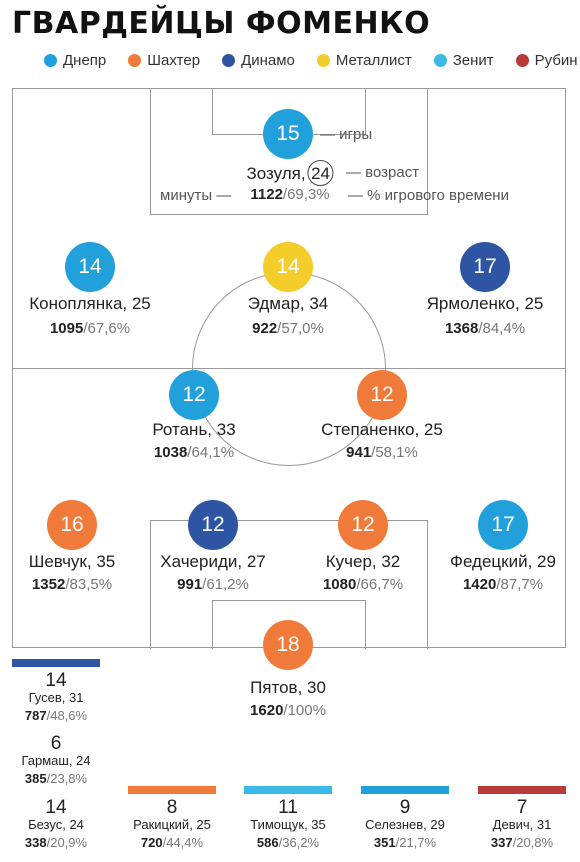 This screenshot has height=862, width=580. I want to click on player-stats-konoplyanka: 1095/67,6%, so click(90, 328).